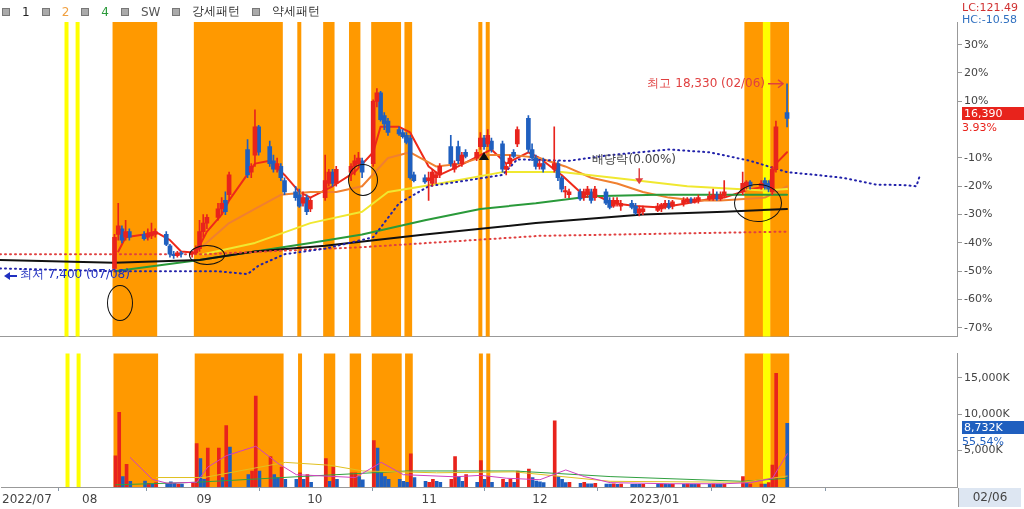  I want to click on y-tick-label: 10,000K, so click(987, 413).